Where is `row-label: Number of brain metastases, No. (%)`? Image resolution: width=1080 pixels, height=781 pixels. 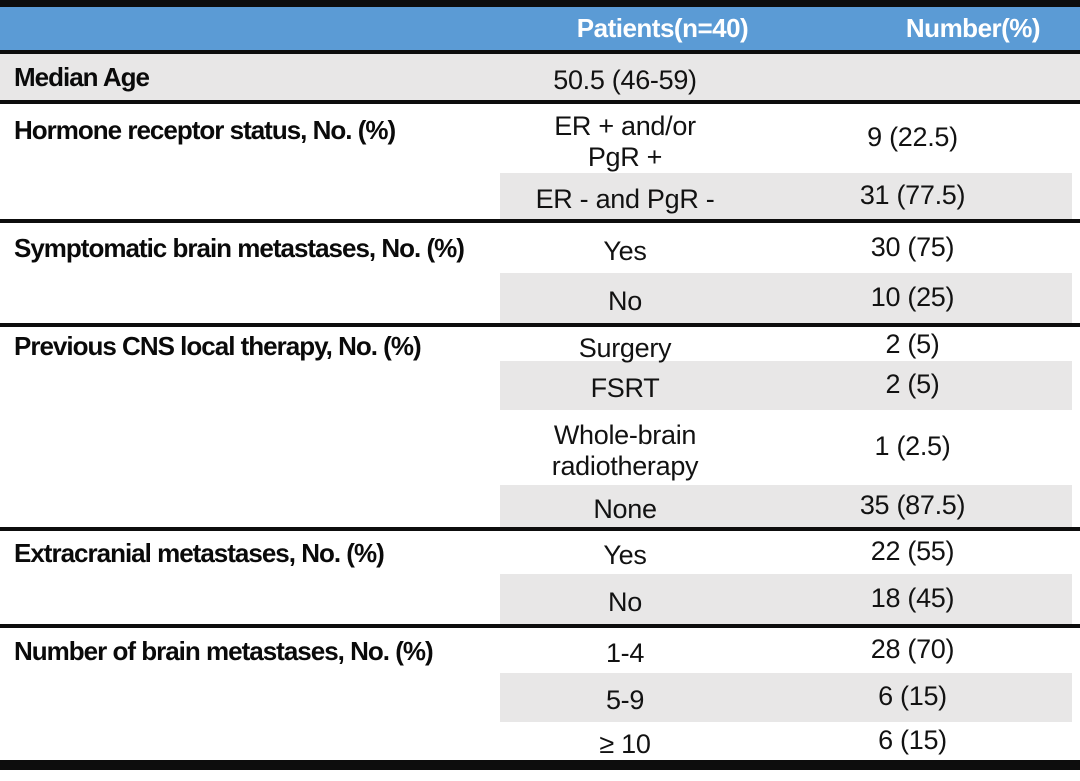
row-label: Number of brain metastases, No. (%) is located at coordinates (224, 650).